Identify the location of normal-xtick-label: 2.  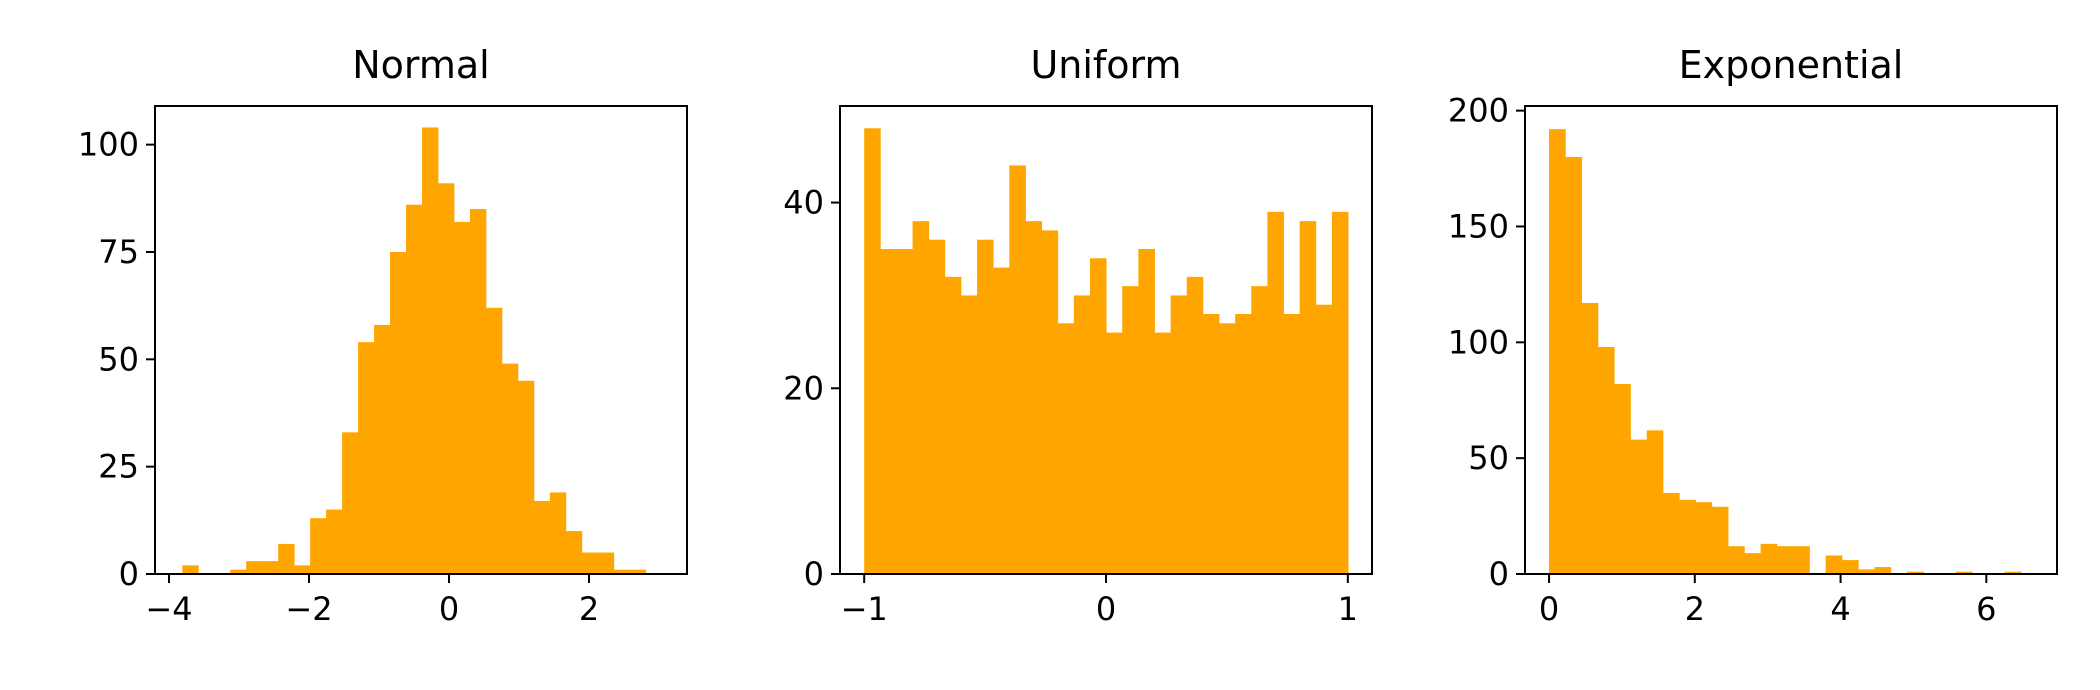
(589, 609).